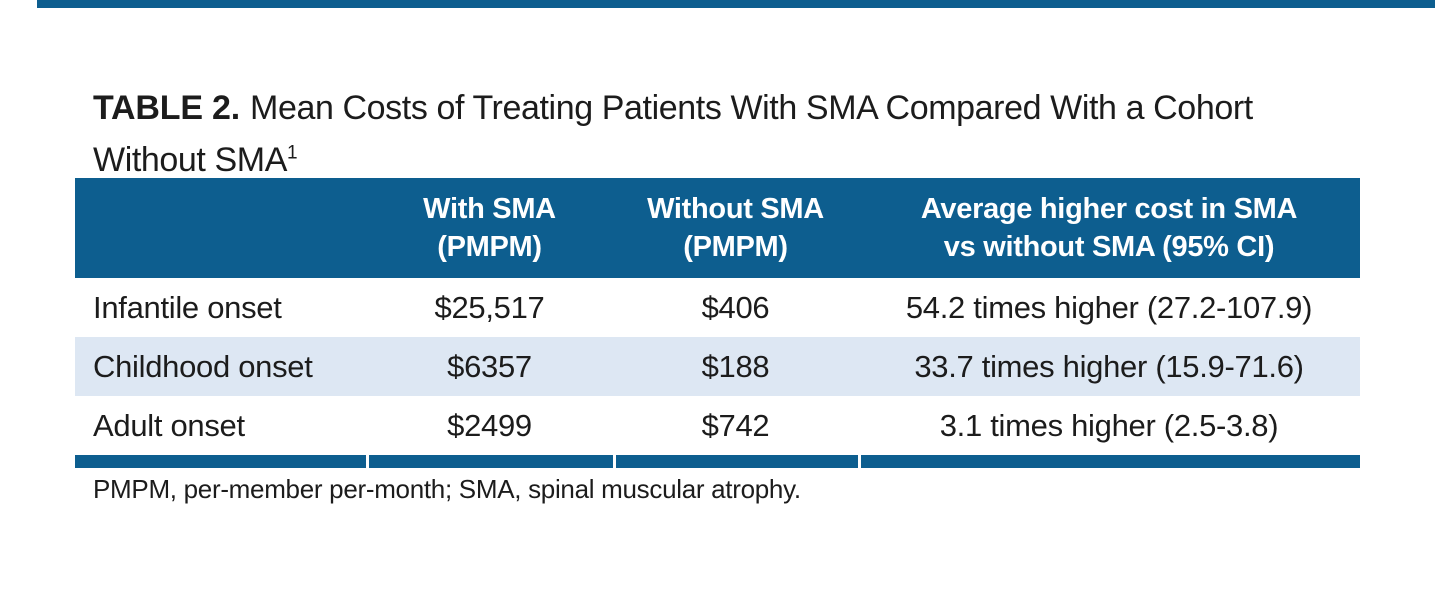  What do you see at coordinates (1109, 307) in the screenshot?
I see `ratio-value: 54.2 times higher (27.2-107.9)` at bounding box center [1109, 307].